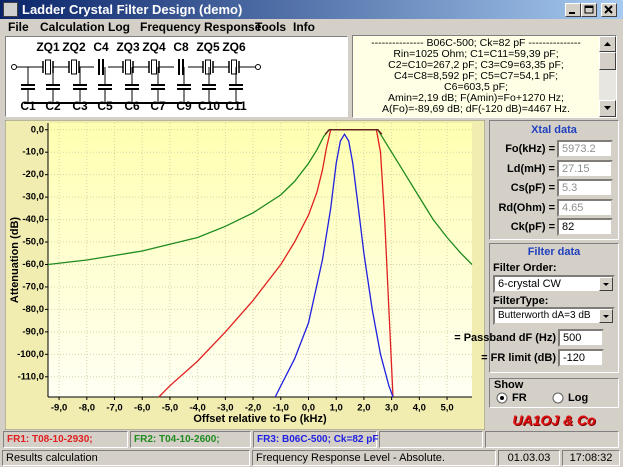 This screenshot has width=623, height=467. I want to click on type-label: FilterType:, so click(521, 301).